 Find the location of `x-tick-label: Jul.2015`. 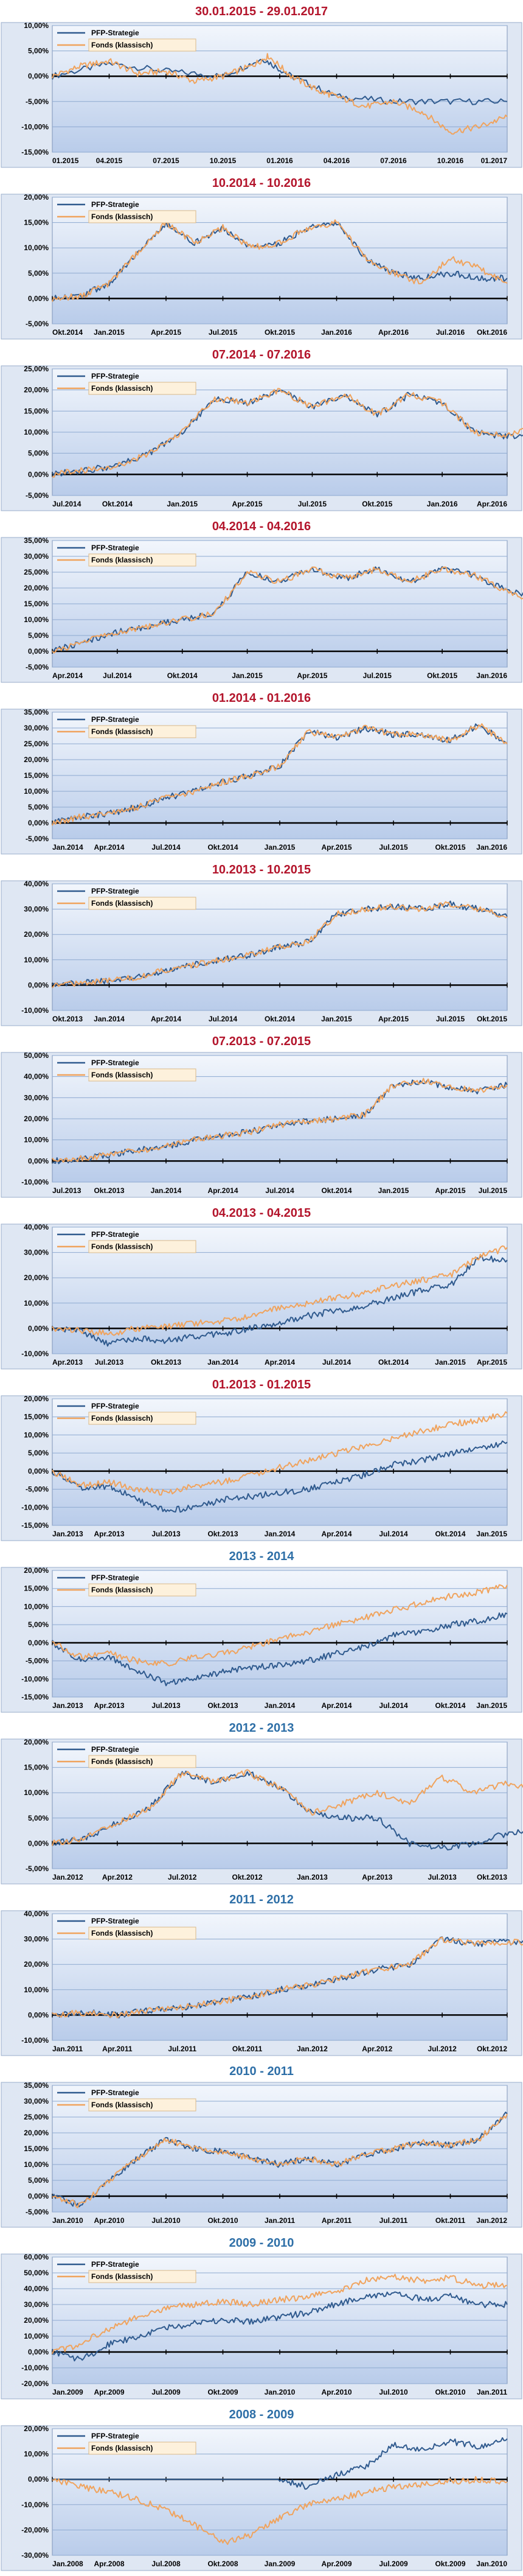

x-tick-label: Jul.2015 is located at coordinates (312, 504).